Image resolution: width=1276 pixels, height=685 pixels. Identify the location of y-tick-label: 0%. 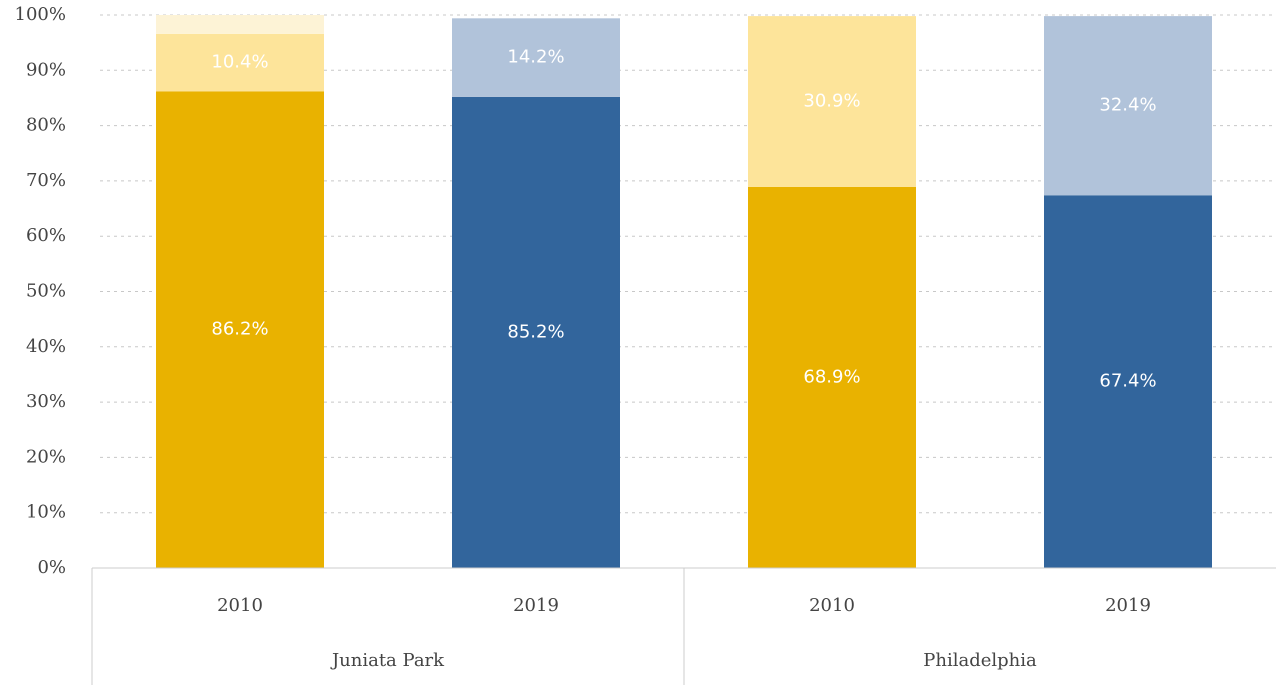
(51, 567).